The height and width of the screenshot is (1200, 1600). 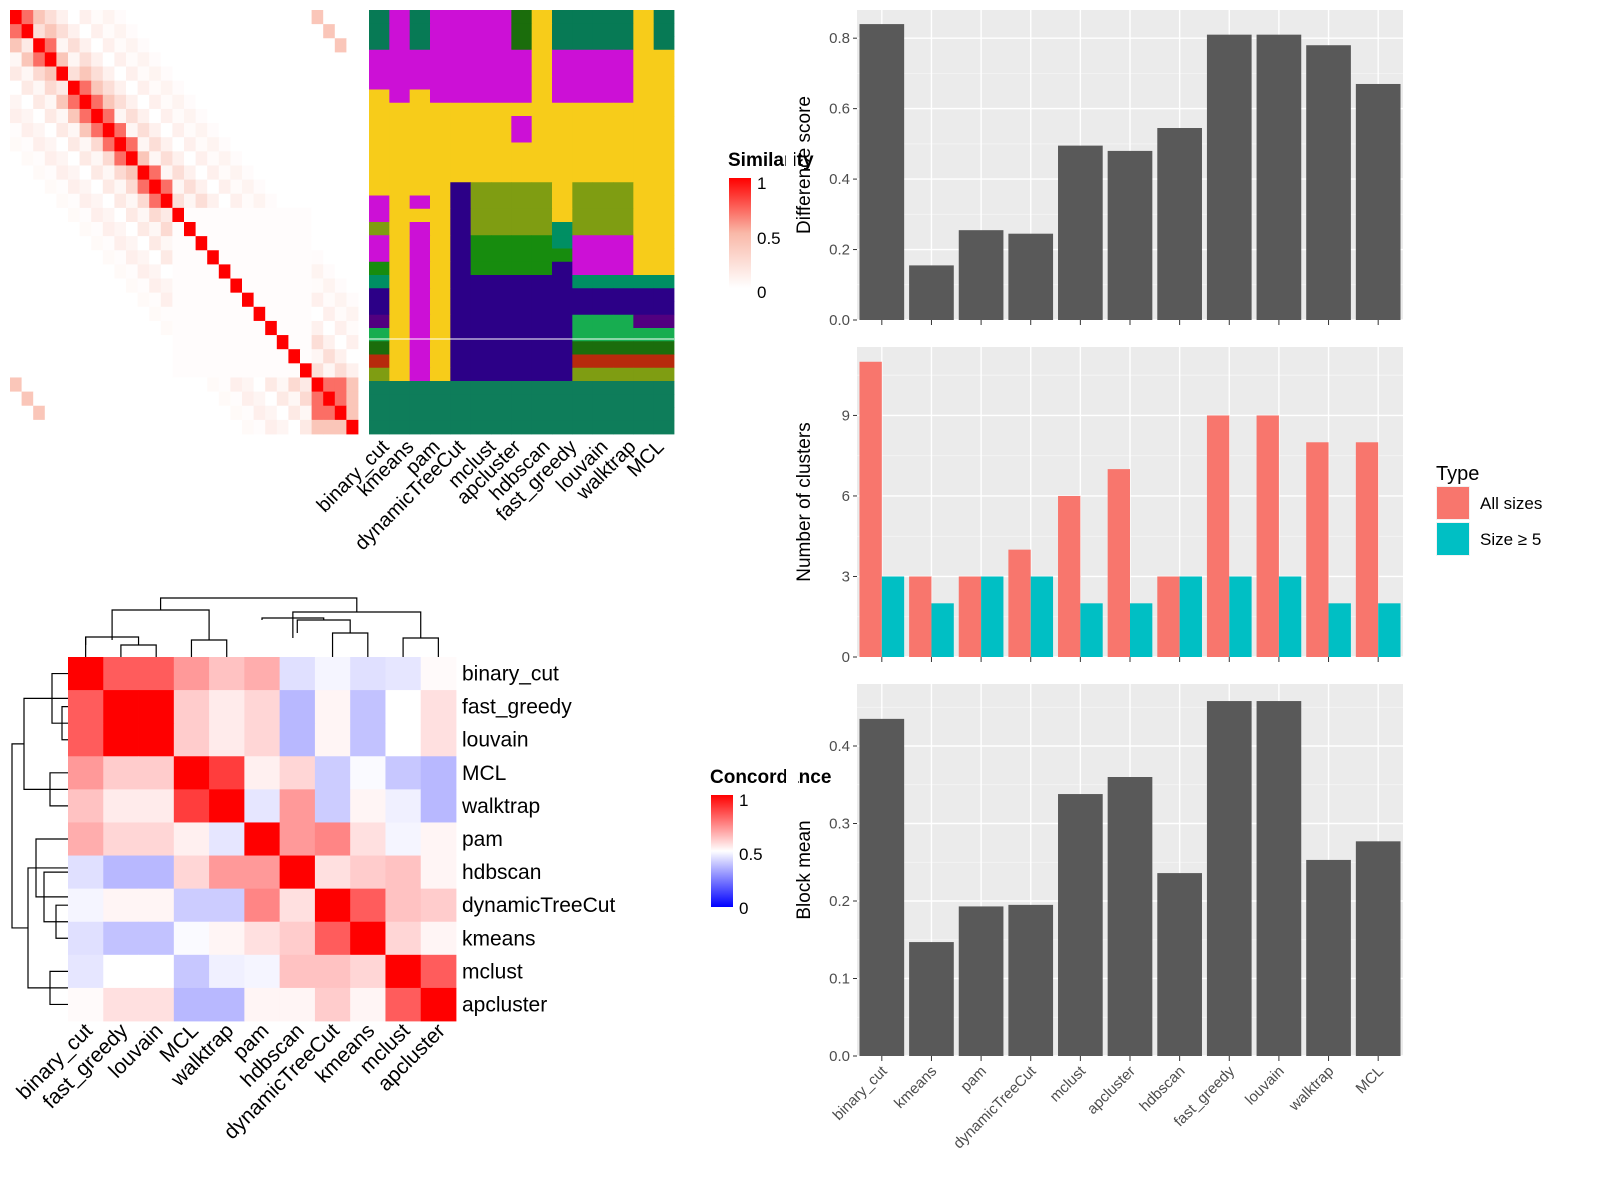 What do you see at coordinates (846, 496) in the screenshot?
I see `y-tick-label: 6` at bounding box center [846, 496].